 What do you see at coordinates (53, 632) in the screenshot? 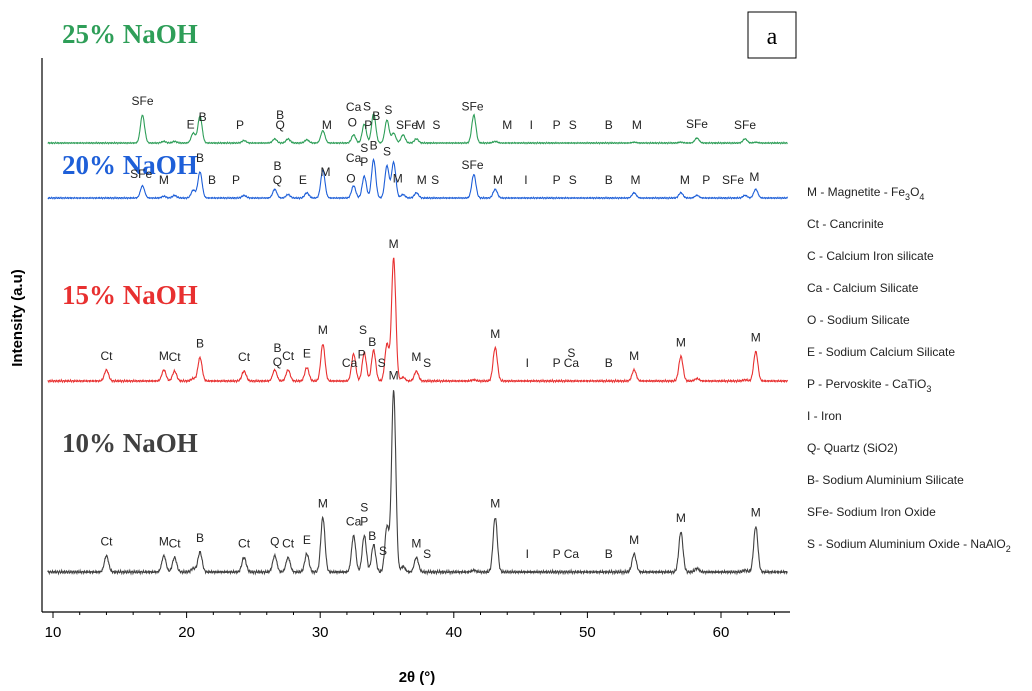
I see `x-tick-label: 10` at bounding box center [53, 632].